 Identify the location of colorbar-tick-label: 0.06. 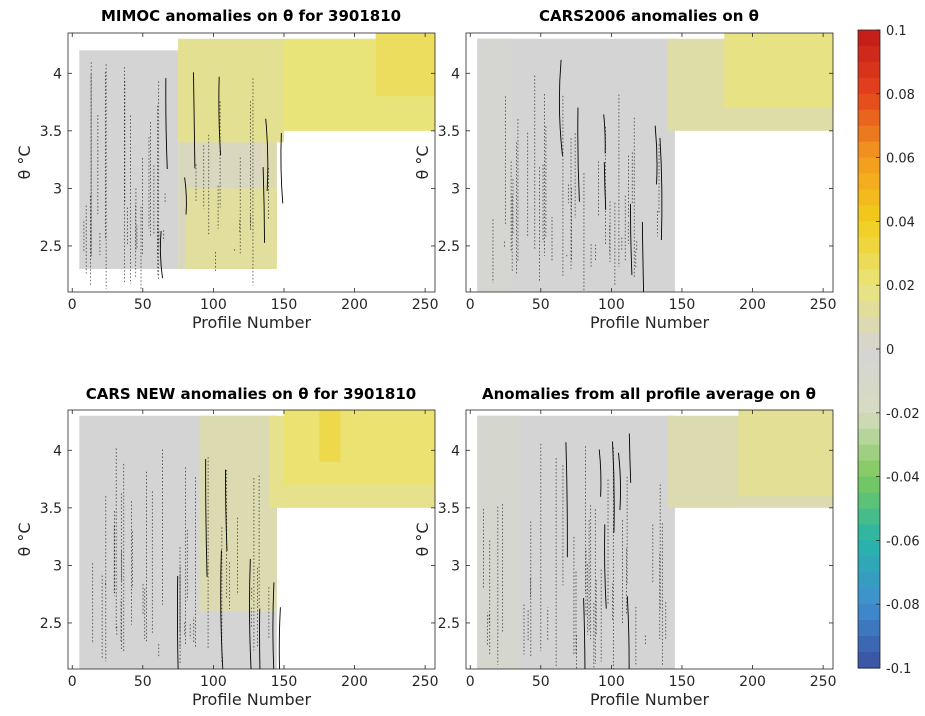
(900, 159).